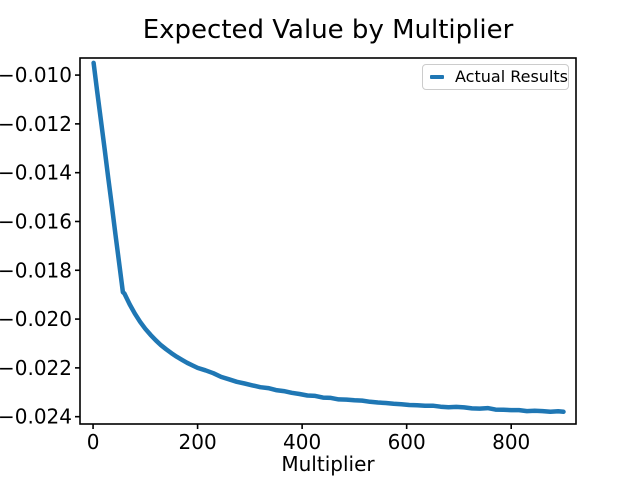 This screenshot has width=640, height=480. I want to click on y-tick-label: −0.012, so click(36, 124).